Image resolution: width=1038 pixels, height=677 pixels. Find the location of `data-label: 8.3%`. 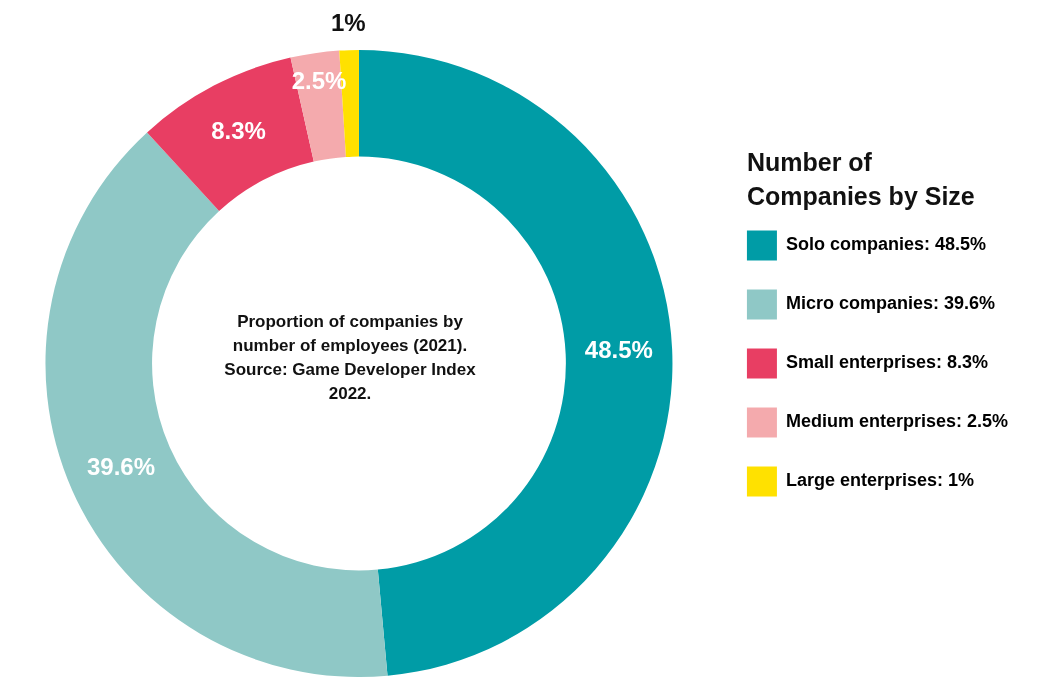

data-label: 8.3% is located at coordinates (238, 131).